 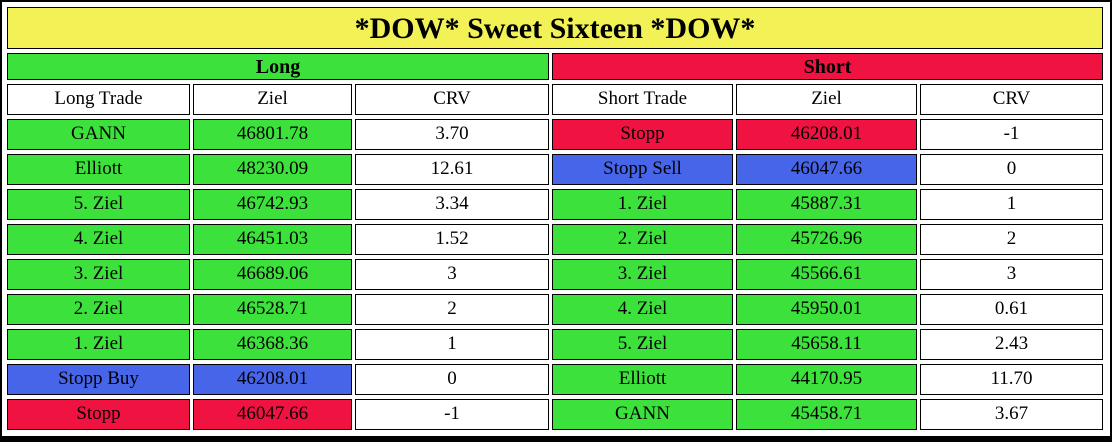 I want to click on table-row: 5. Ziel 46742.93 3.34 1. Ziel 45887.31 1, so click(x=555, y=204).